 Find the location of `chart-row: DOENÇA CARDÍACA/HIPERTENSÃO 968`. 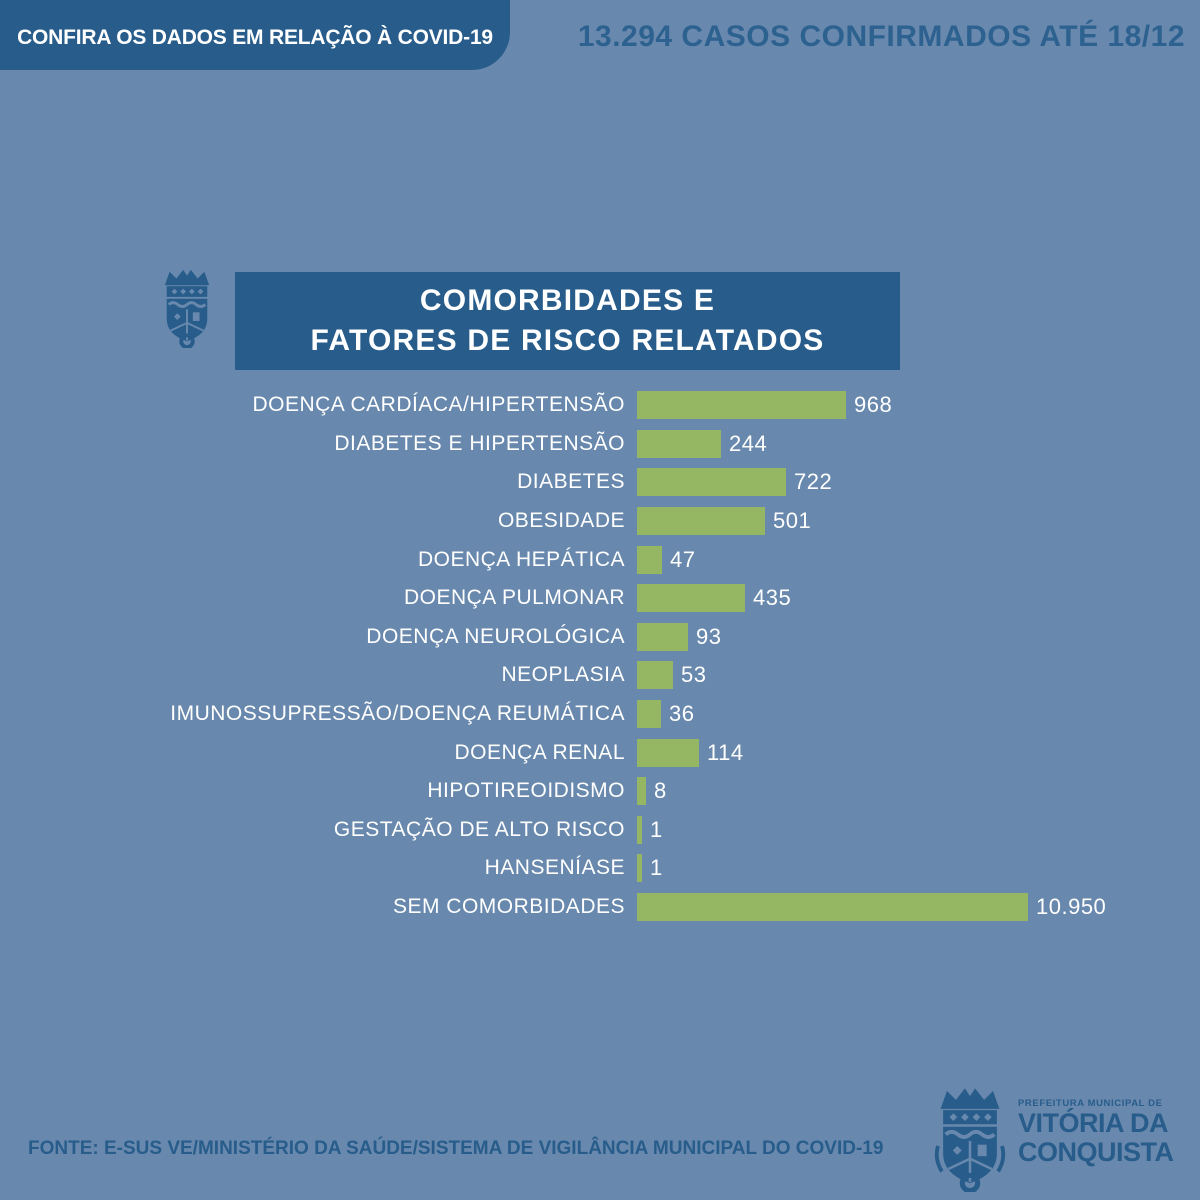

chart-row: DOENÇA CARDÍACA/HIPERTENSÃO 968 is located at coordinates (600, 405).